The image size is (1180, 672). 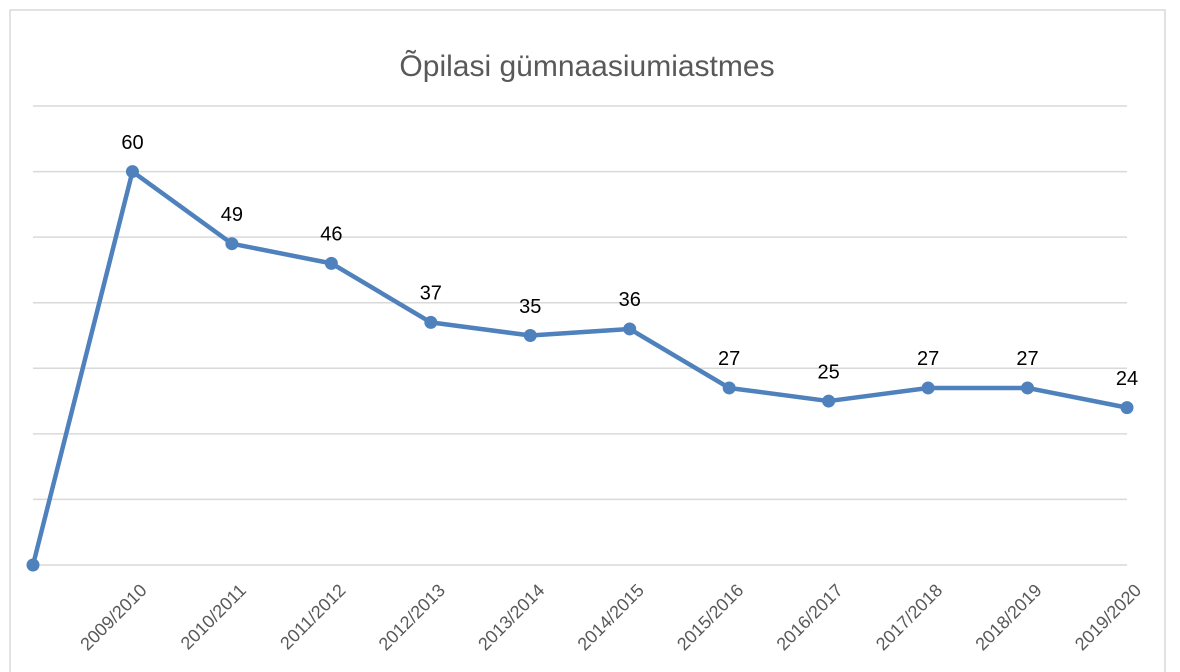 What do you see at coordinates (331, 235) in the screenshot?
I see `data-label: 46` at bounding box center [331, 235].